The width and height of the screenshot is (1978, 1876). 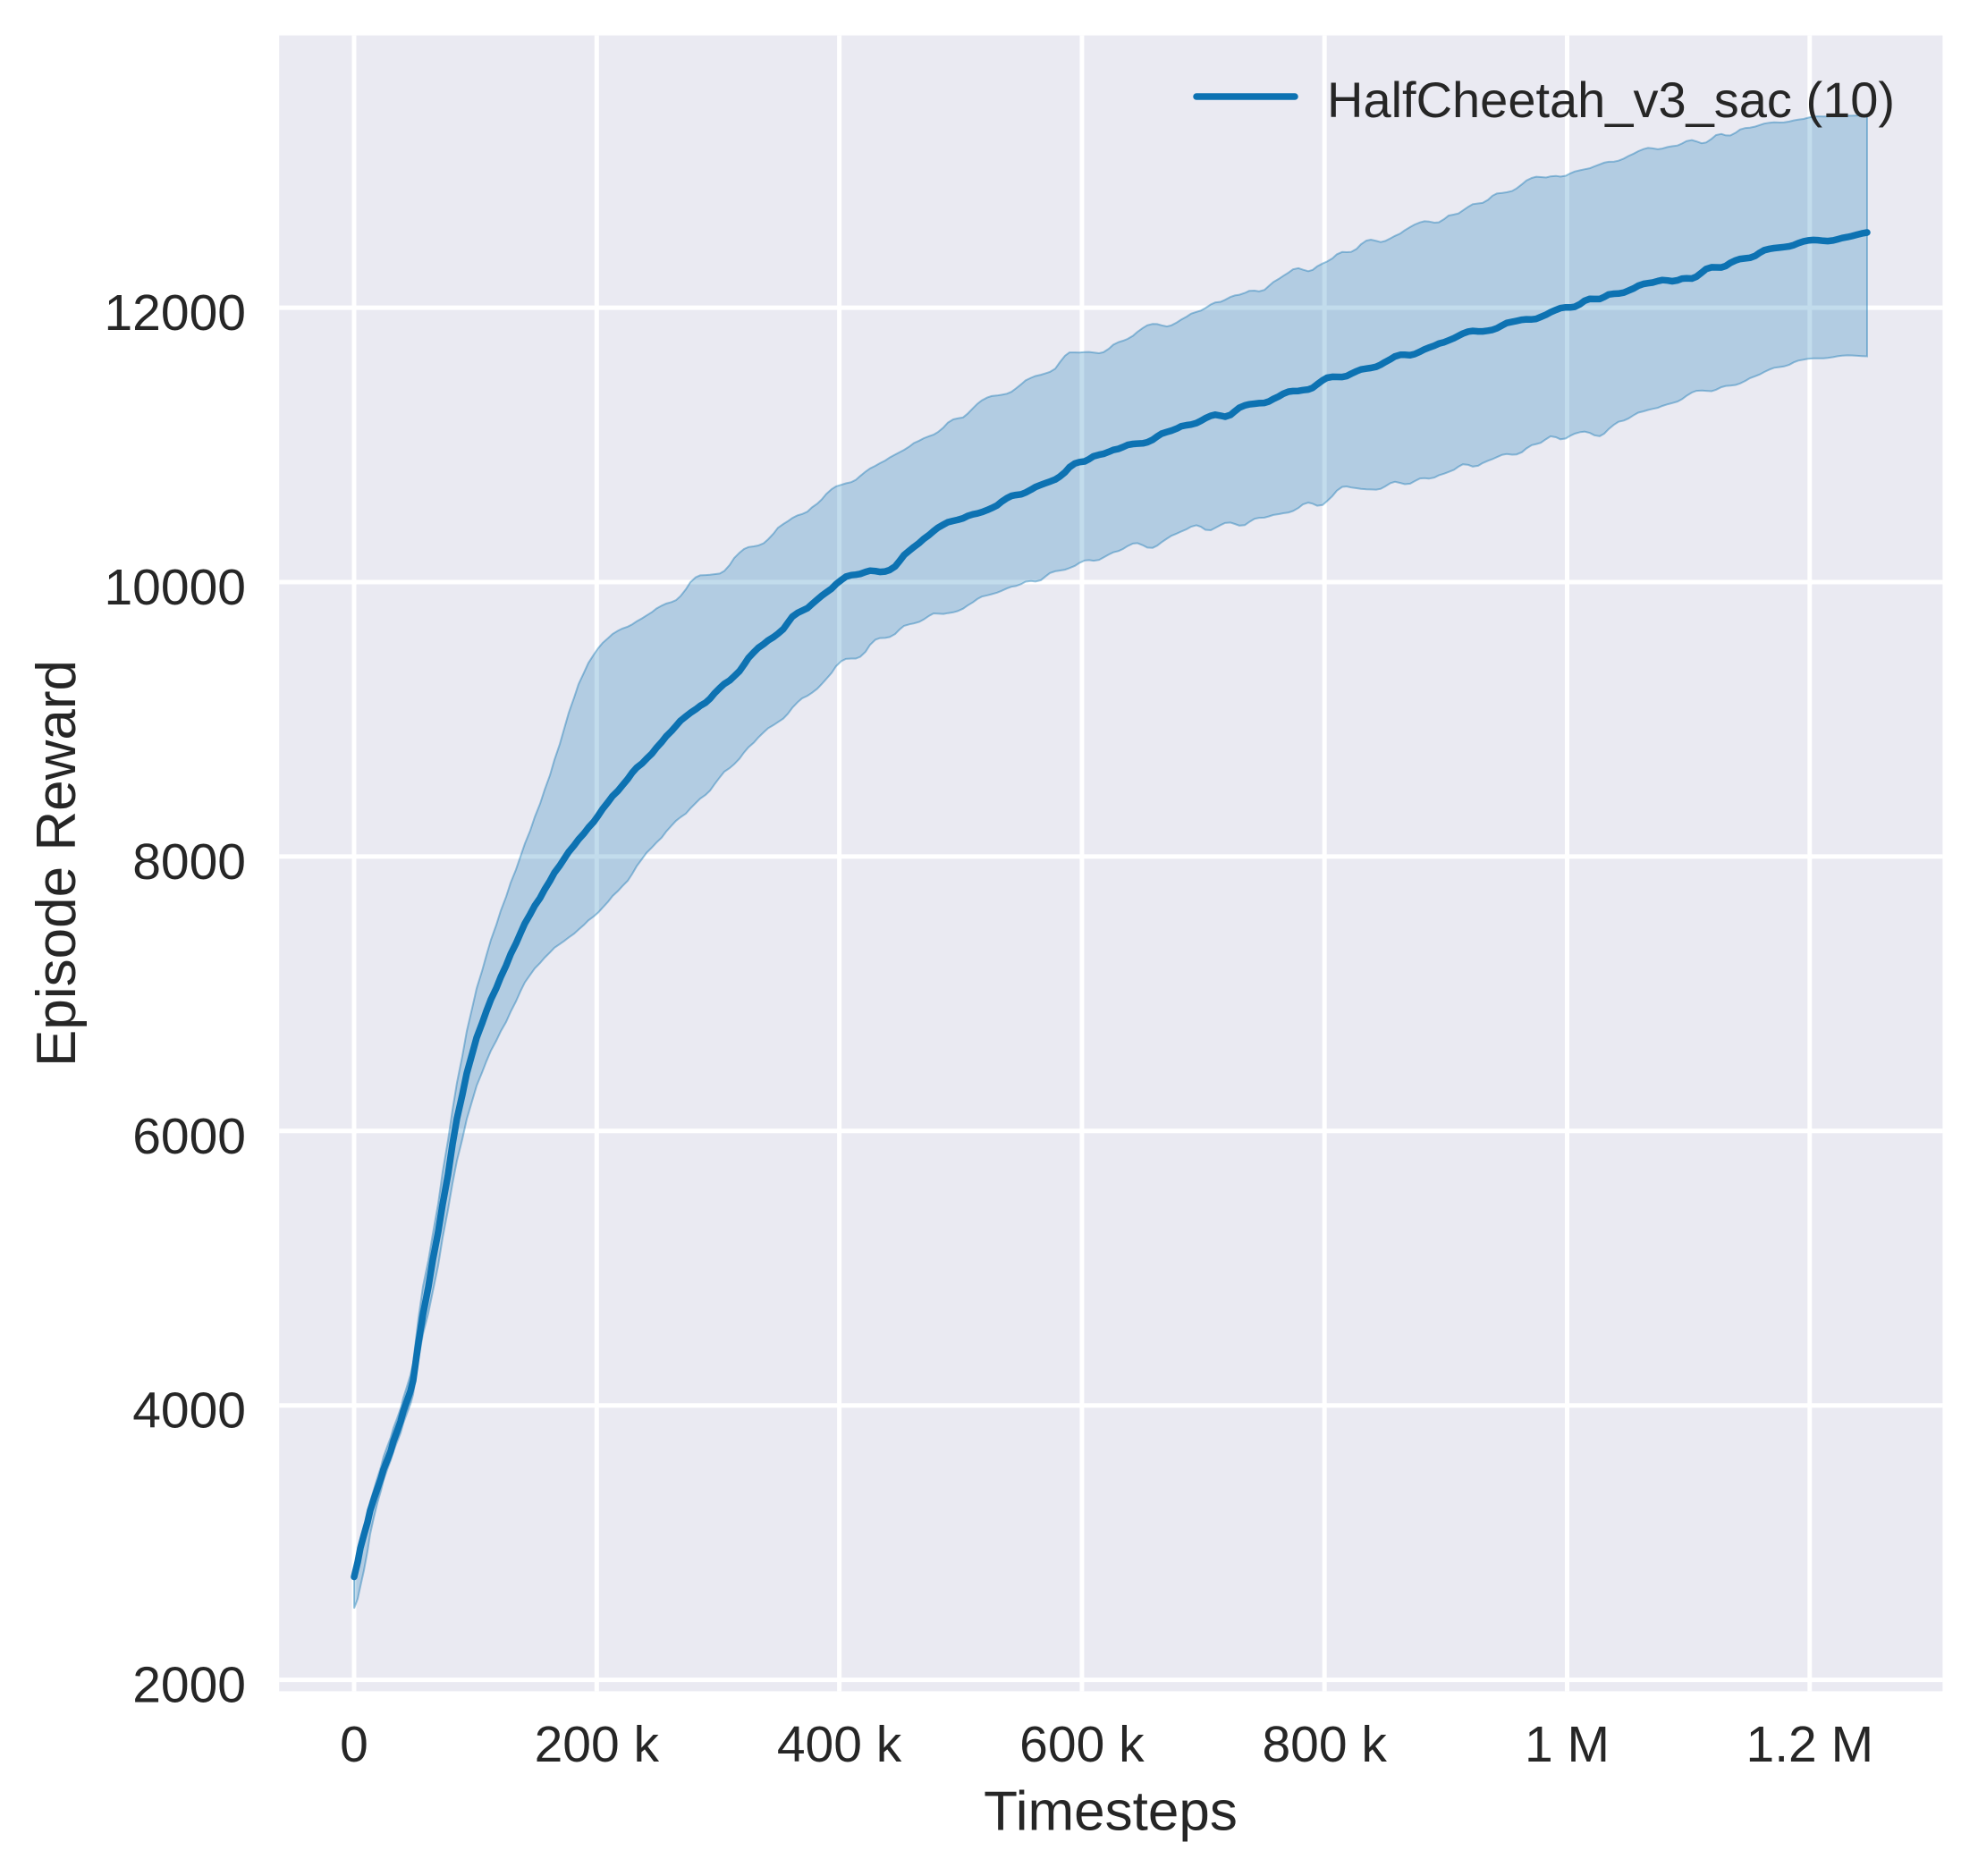 What do you see at coordinates (189, 1686) in the screenshot?
I see `svg-text: 2000` at bounding box center [189, 1686].